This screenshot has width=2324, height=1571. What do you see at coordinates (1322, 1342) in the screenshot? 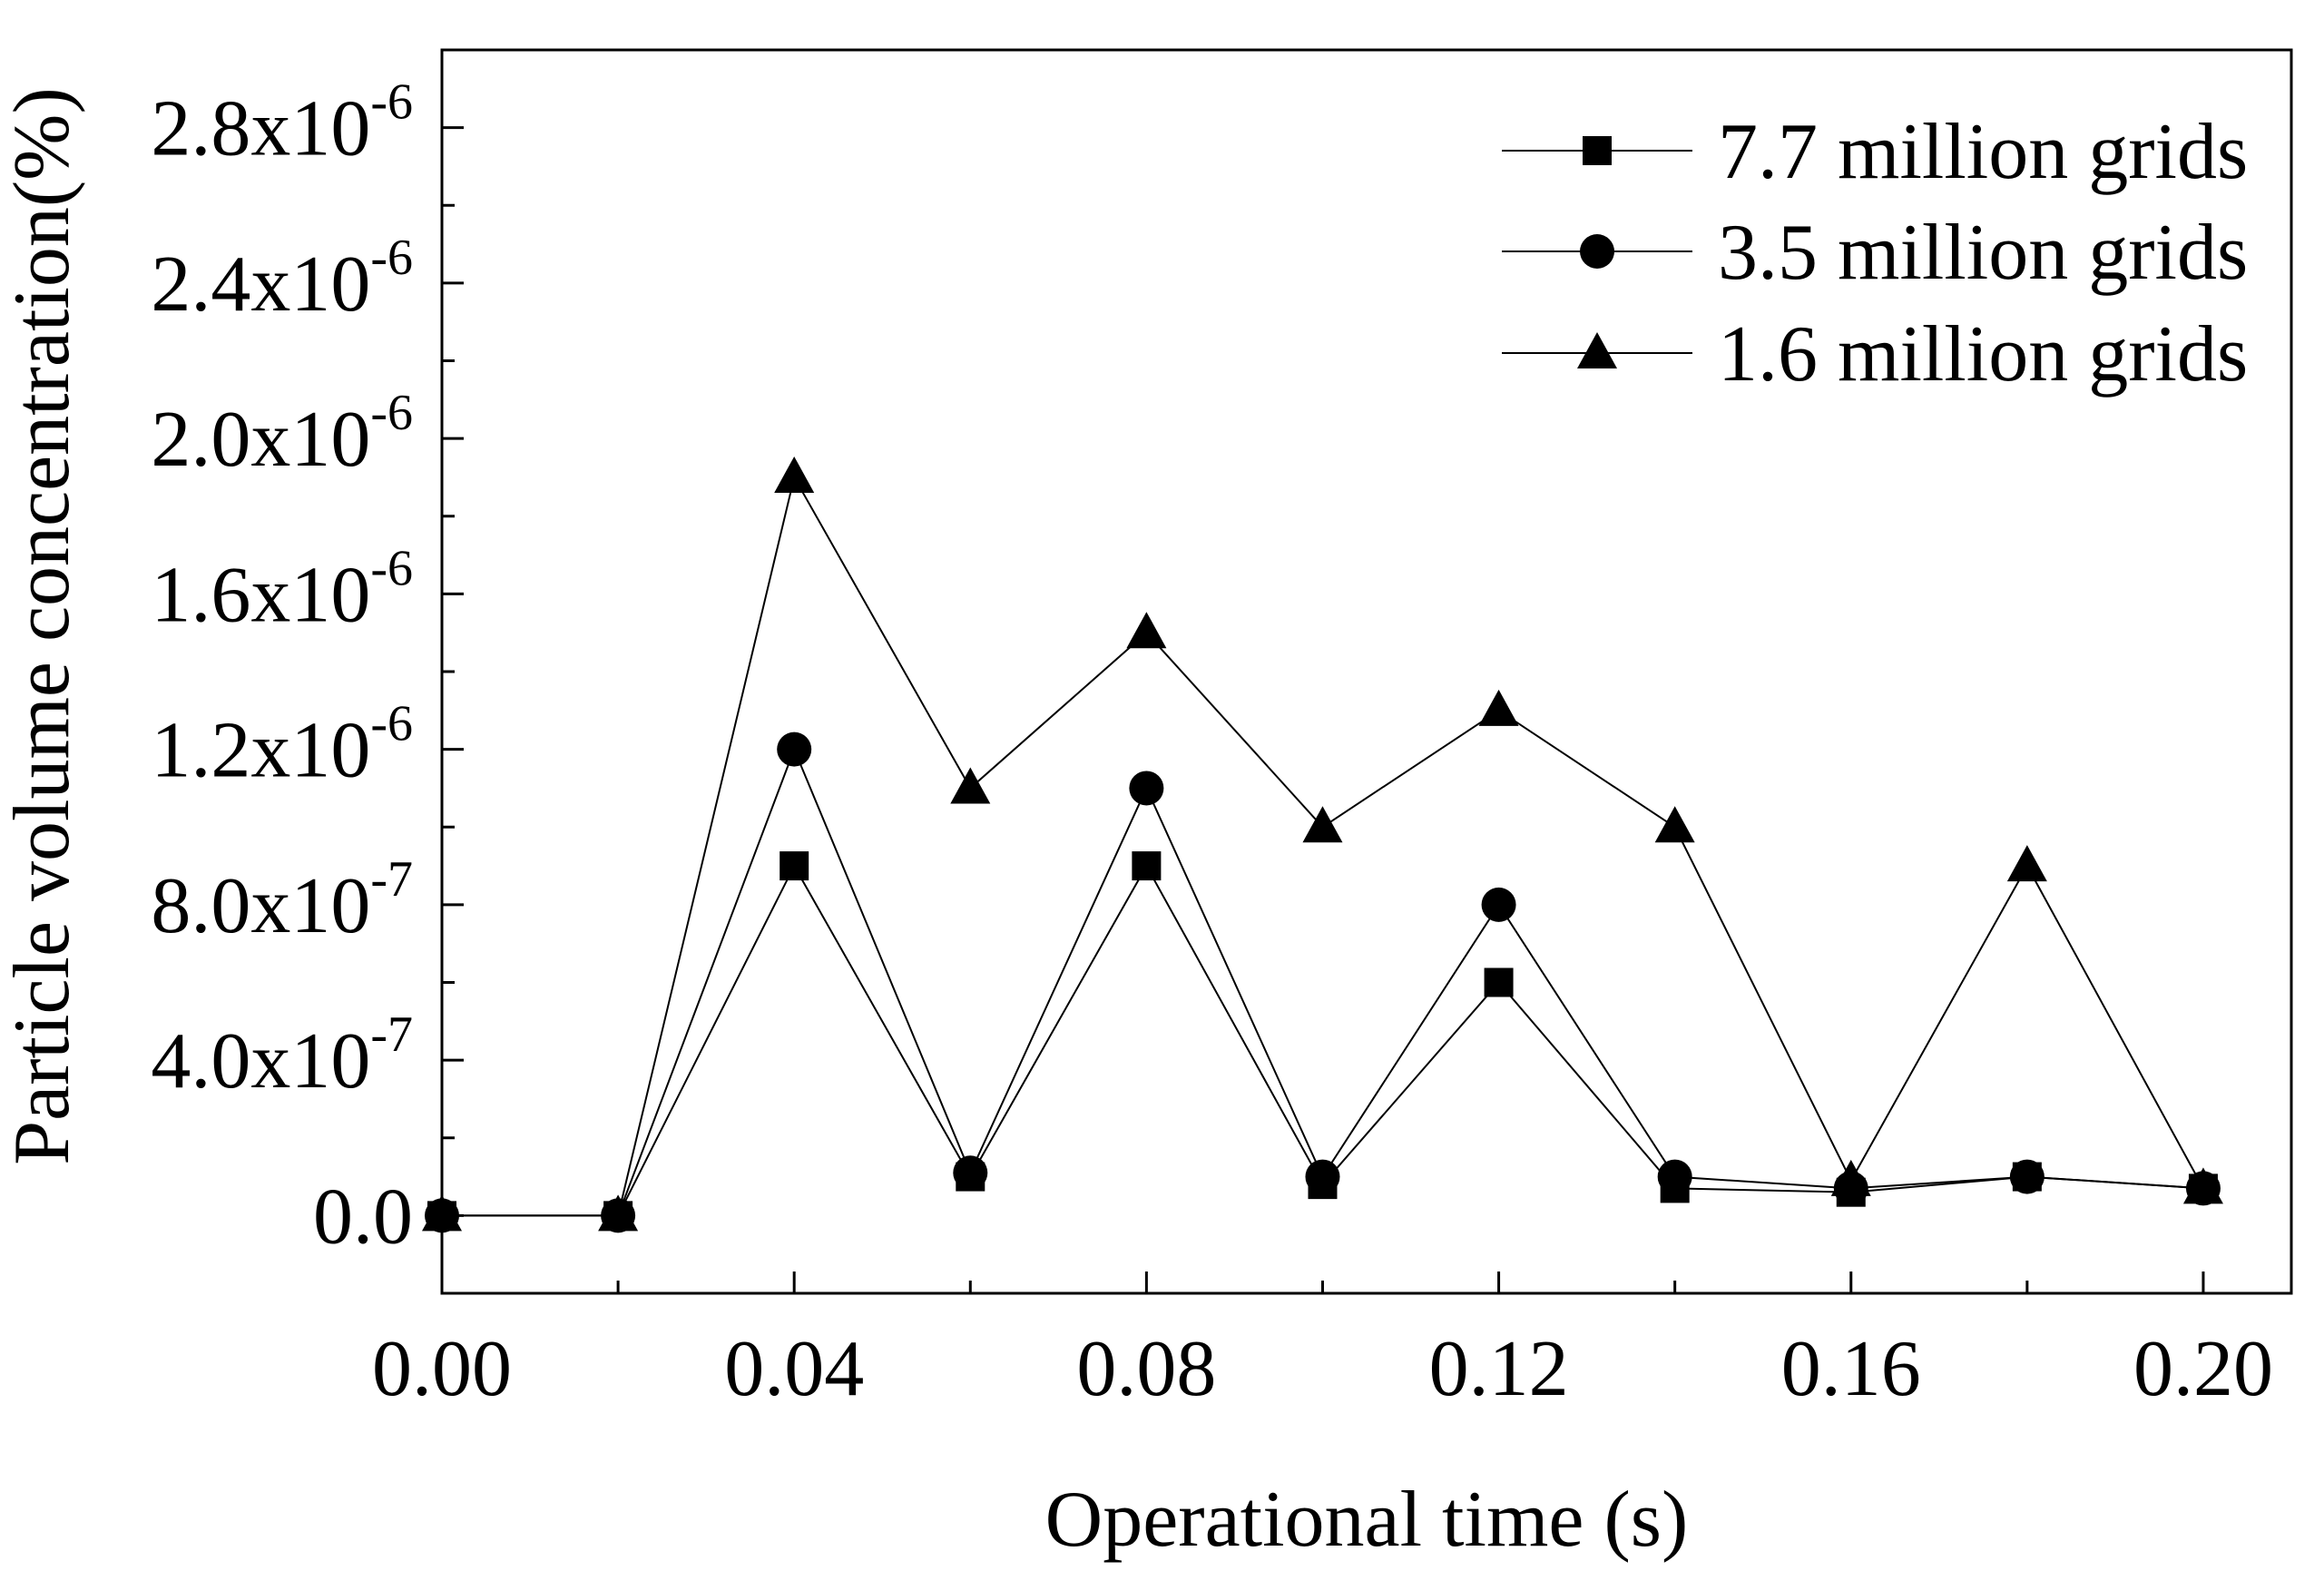
I see `x-axis: 0.00 0.04 0.08 0.12 0.16 0.20` at bounding box center [1322, 1342].